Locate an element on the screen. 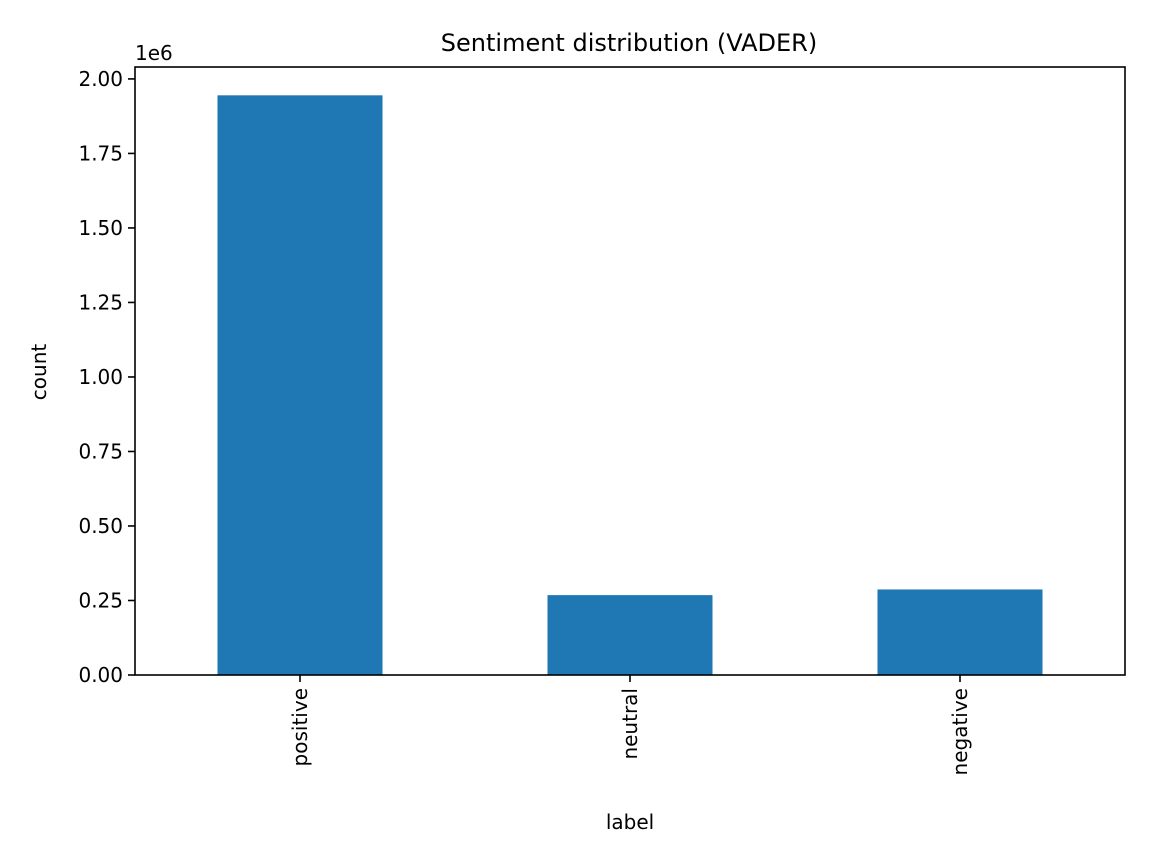  y-axis-ticks: 0.00 0.25 0.50 0.75 1.00 1.25 1.50 1.75 2.00 is located at coordinates (106, 377).